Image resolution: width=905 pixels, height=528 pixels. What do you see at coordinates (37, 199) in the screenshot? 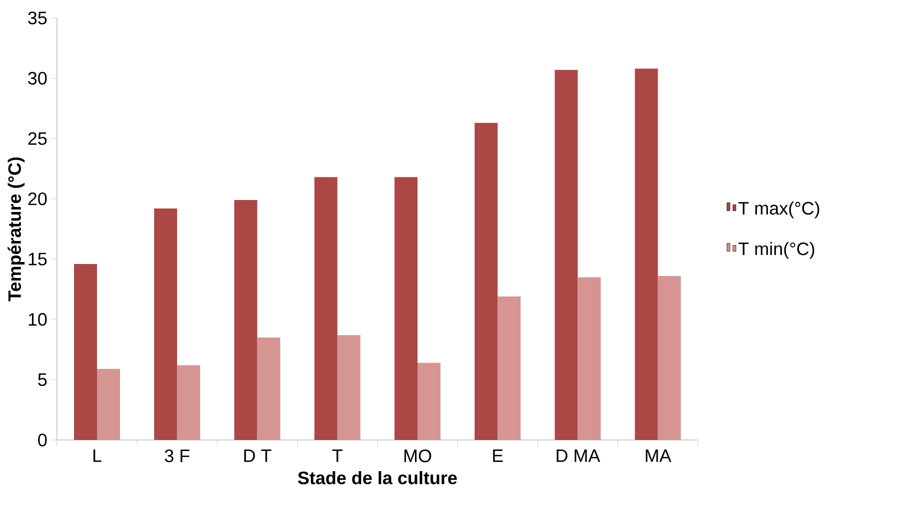
I see `y-tick-label: 20` at bounding box center [37, 199].